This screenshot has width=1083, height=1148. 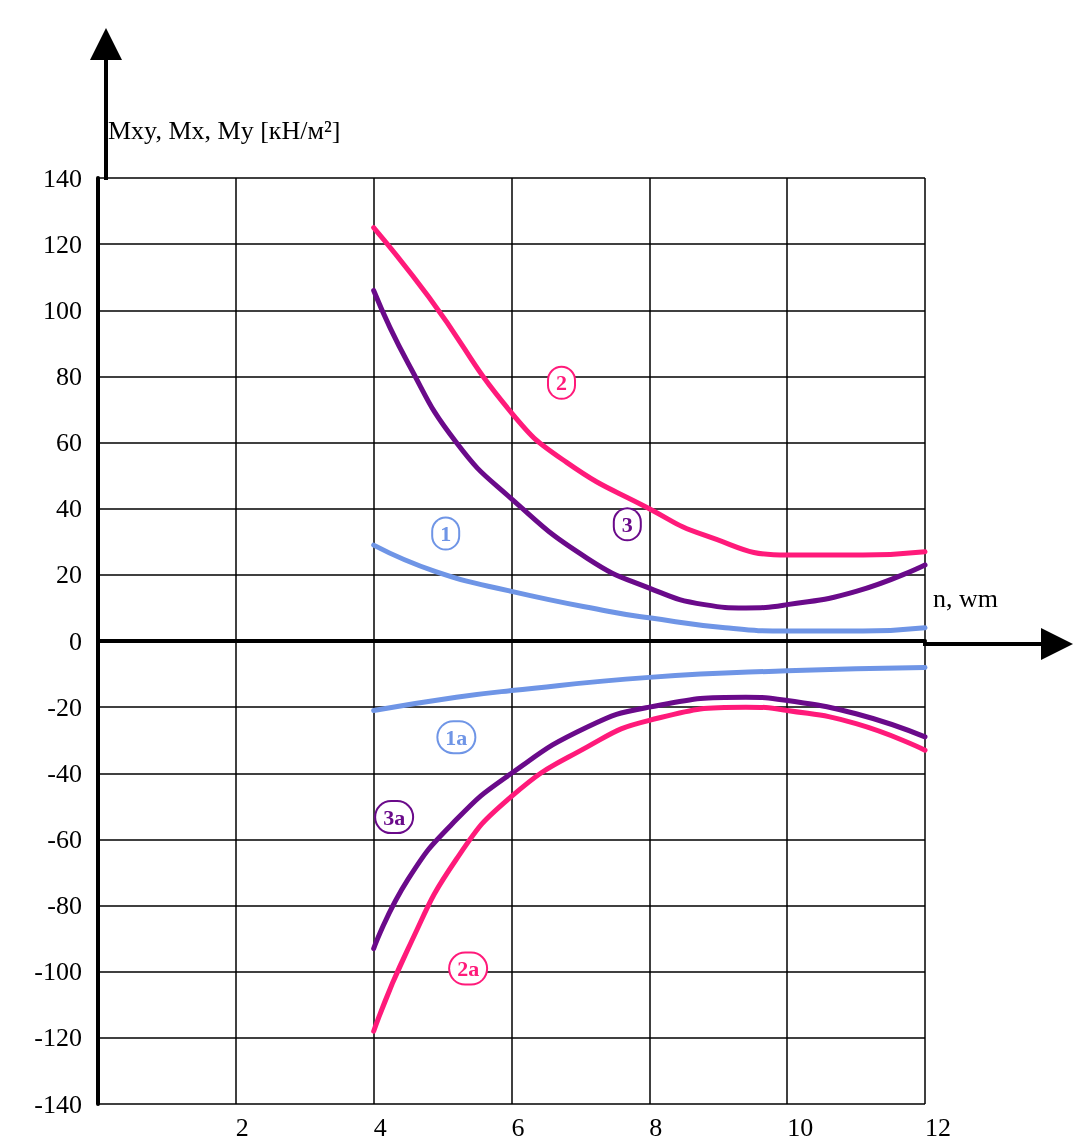 I want to click on y-tick-label: 100, so click(x=62, y=310).